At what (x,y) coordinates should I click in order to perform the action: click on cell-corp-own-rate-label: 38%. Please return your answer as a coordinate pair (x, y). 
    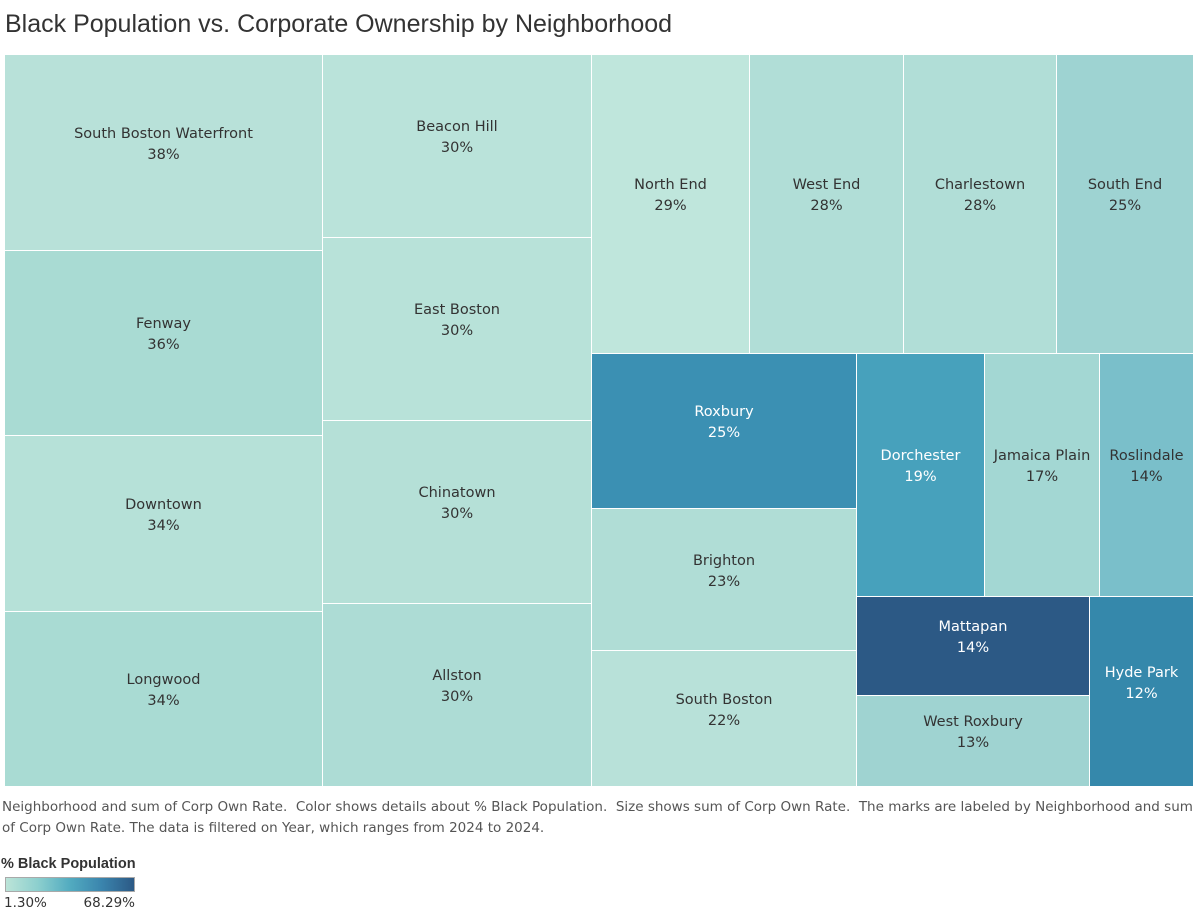
    Looking at the image, I should click on (163, 154).